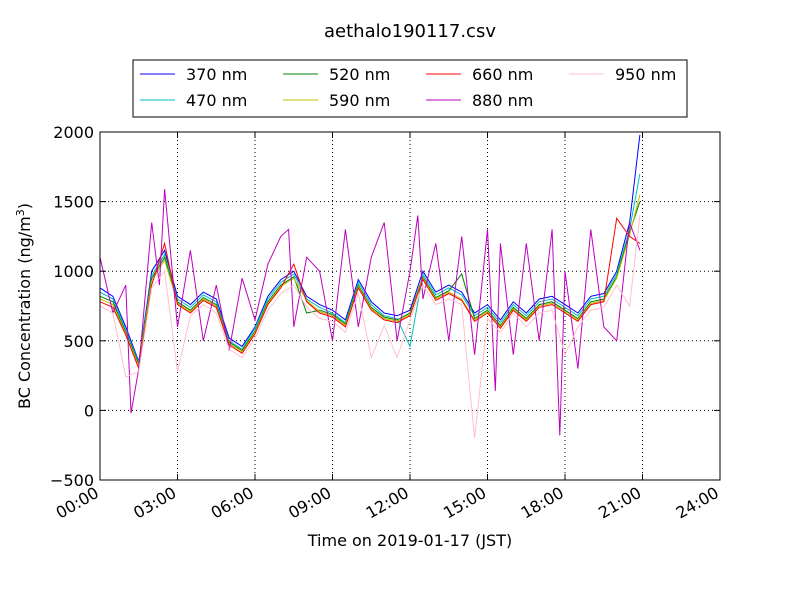 This screenshot has height=600, width=800. I want to click on x-tick-label-4: 12:00, so click(387, 503).